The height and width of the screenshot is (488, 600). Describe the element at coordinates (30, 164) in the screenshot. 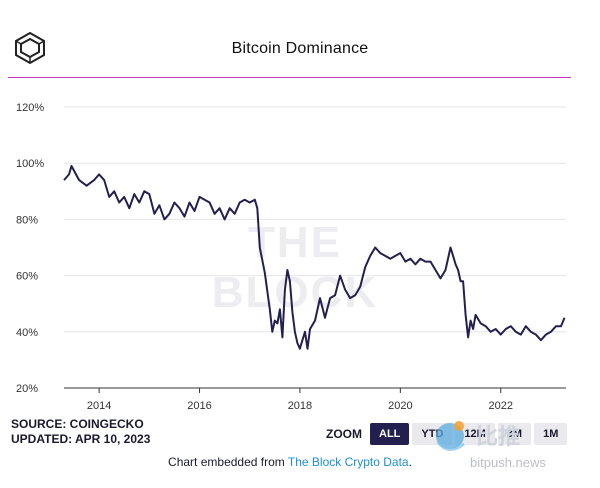

I see `y-tick-label: 100%` at that location.